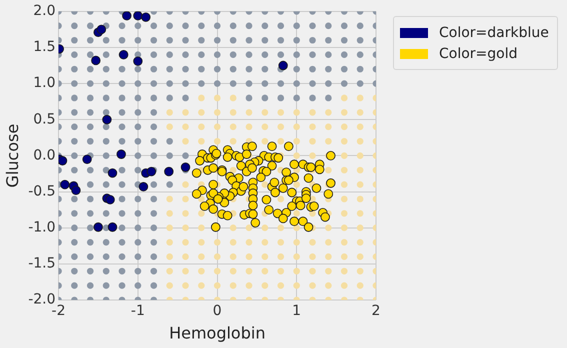 The height and width of the screenshot is (348, 567). I want to click on x-axis-title: Hemoglobin, so click(217, 333).